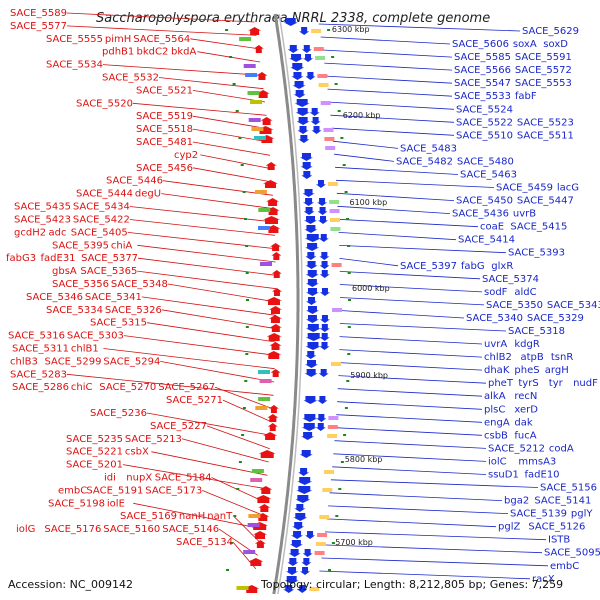 The width and height of the screenshot is (600, 600). I want to click on gene-label-left: pimH, so click(118, 39).